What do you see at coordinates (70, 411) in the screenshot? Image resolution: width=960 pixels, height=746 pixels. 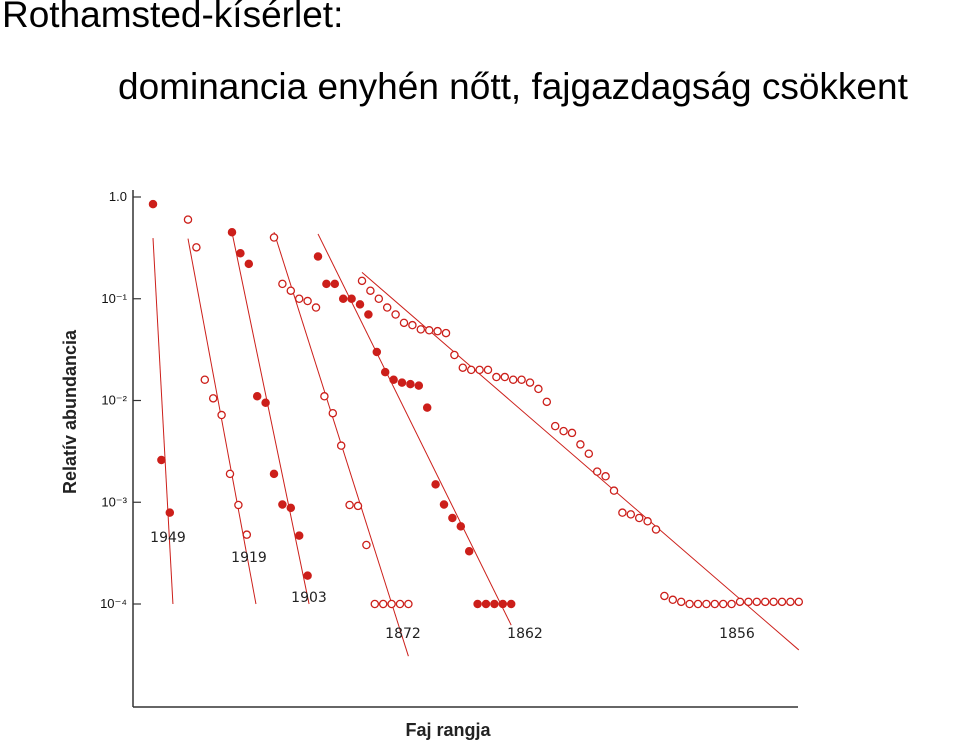 I see `y-axis-label: Relatív abundancia` at bounding box center [70, 411].